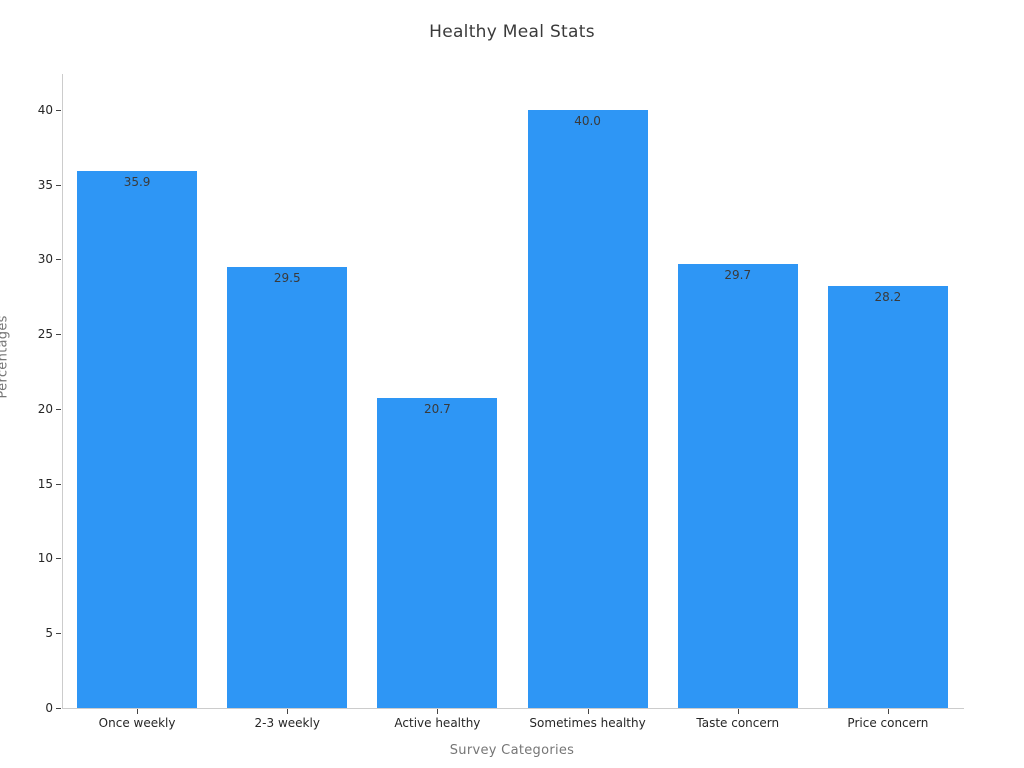  Describe the element at coordinates (45, 483) in the screenshot. I see `y-tick-label: 15` at that location.